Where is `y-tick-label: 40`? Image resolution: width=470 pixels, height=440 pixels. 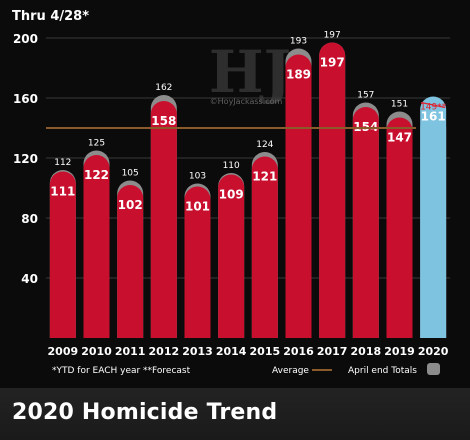
y-tick-label: 40 is located at coordinates (29, 279).